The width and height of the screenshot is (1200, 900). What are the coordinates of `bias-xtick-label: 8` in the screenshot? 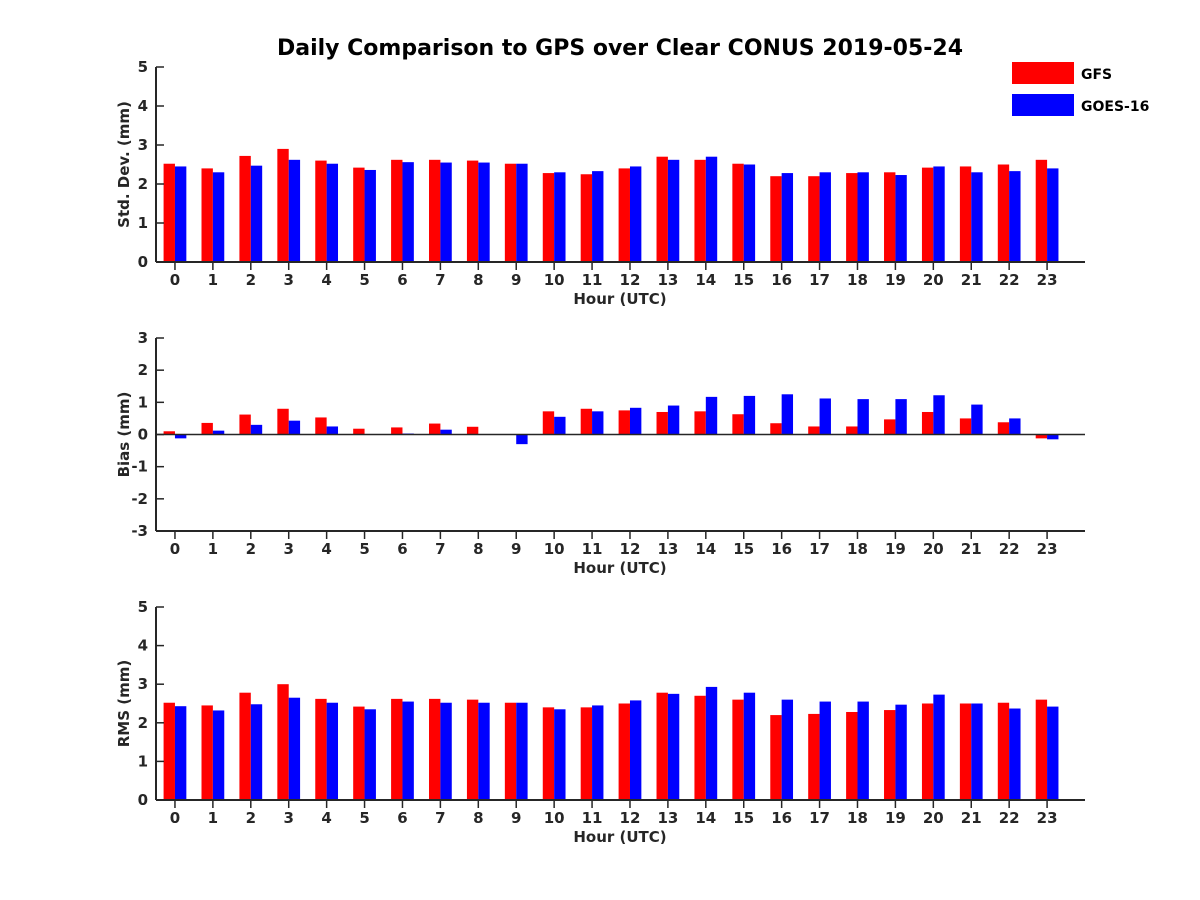 It's located at (478, 549).